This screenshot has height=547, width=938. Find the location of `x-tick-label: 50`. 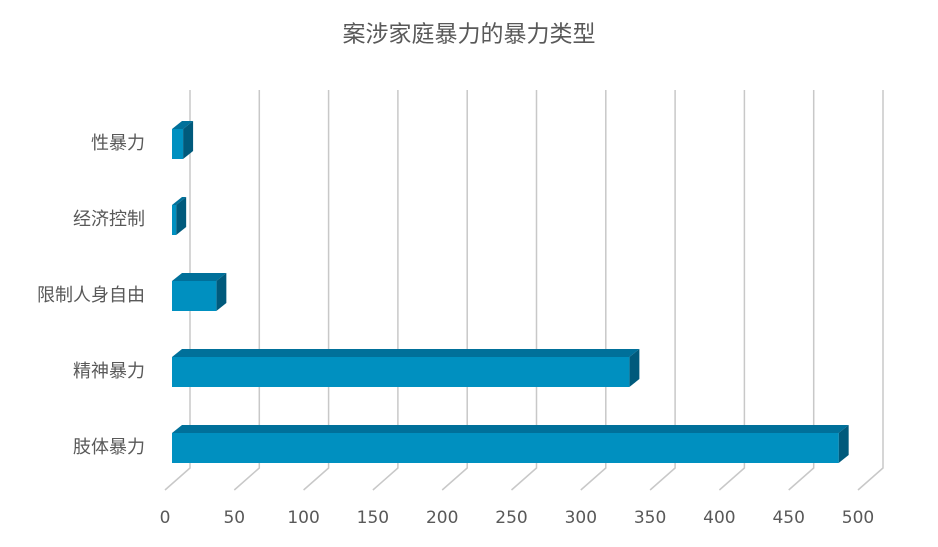

x-tick-label: 50 is located at coordinates (234, 518).